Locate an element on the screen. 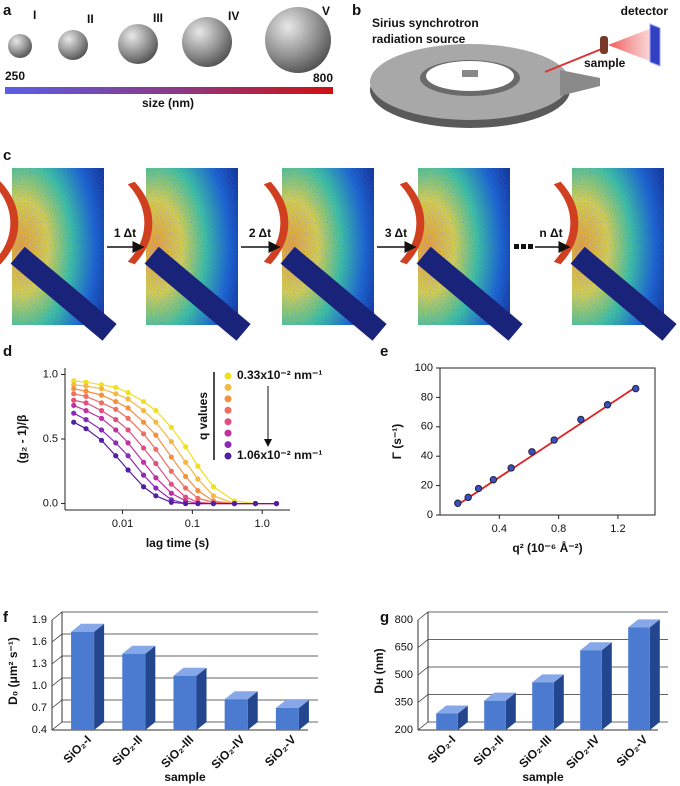 Image resolution: width=680 pixels, height=786 pixels. y-tick-label: 0 is located at coordinates (430, 515).